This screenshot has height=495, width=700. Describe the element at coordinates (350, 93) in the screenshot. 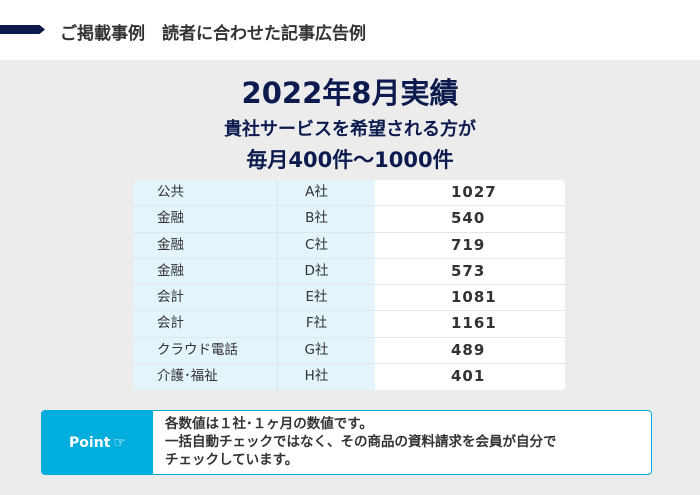

I see `headline-title: 2022年8月実績` at that location.